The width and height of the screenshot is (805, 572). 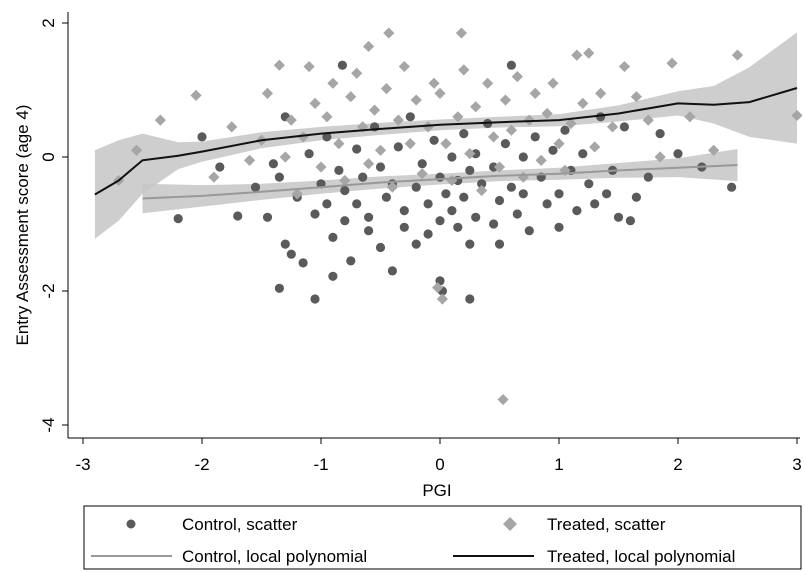 What do you see at coordinates (677, 464) in the screenshot?
I see `x-tick-label: 2` at bounding box center [677, 464].